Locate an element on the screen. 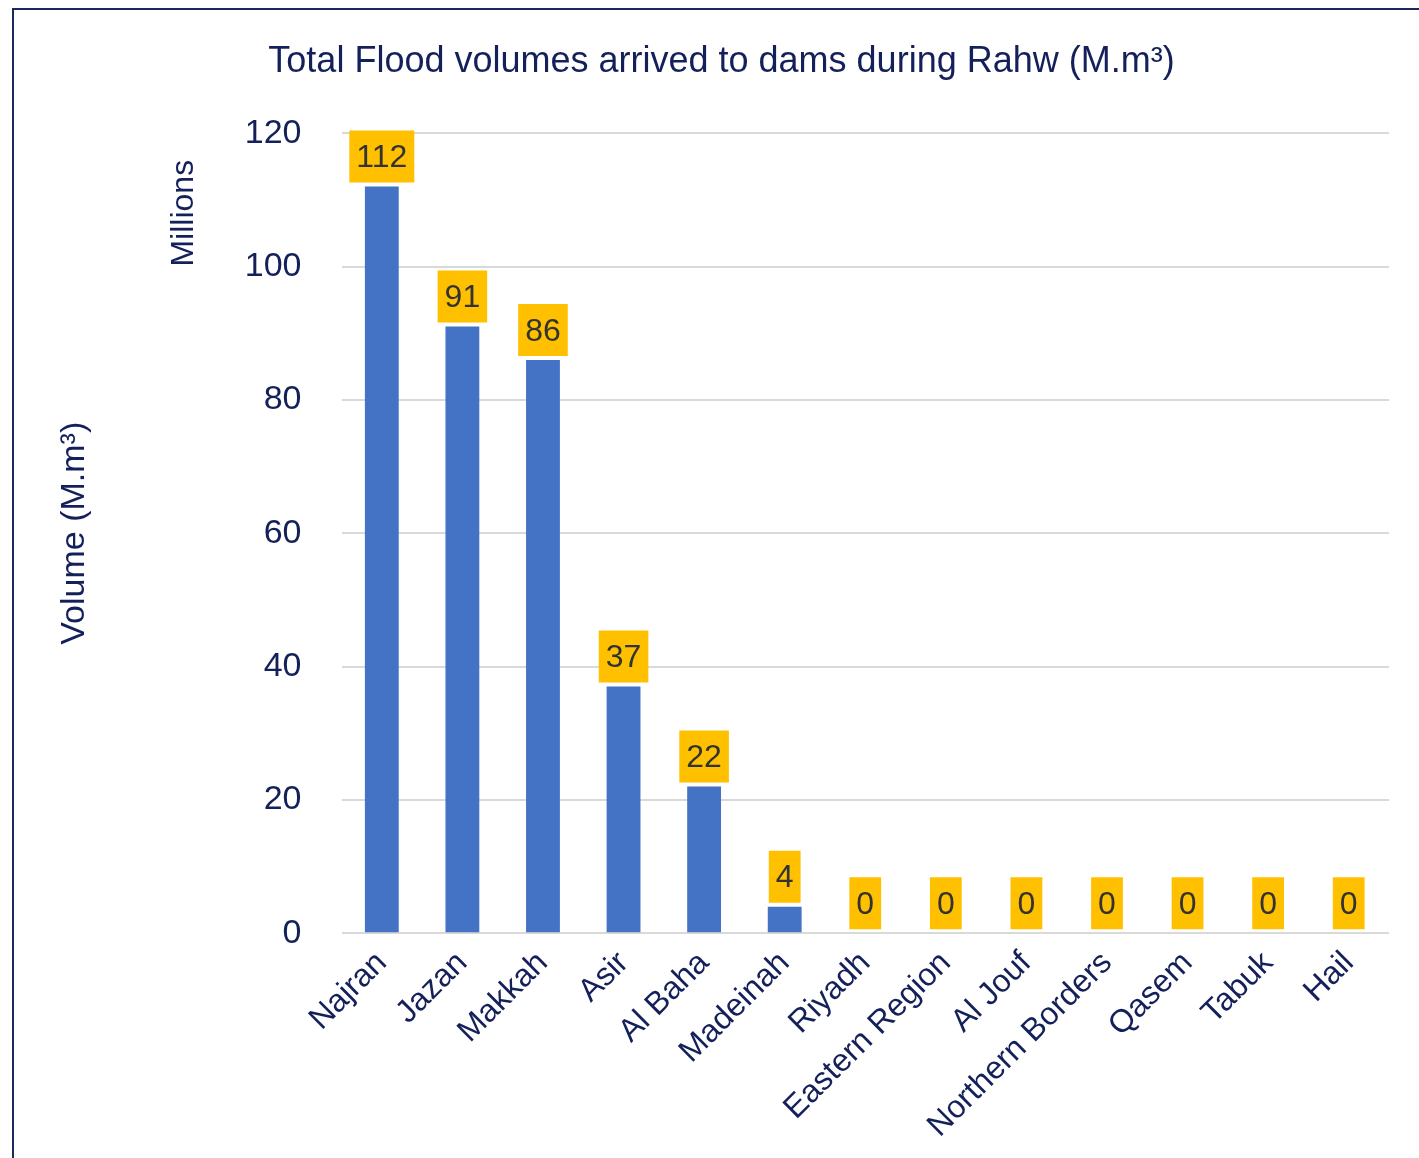 The height and width of the screenshot is (1158, 1419). data-label: 22 is located at coordinates (704, 756).